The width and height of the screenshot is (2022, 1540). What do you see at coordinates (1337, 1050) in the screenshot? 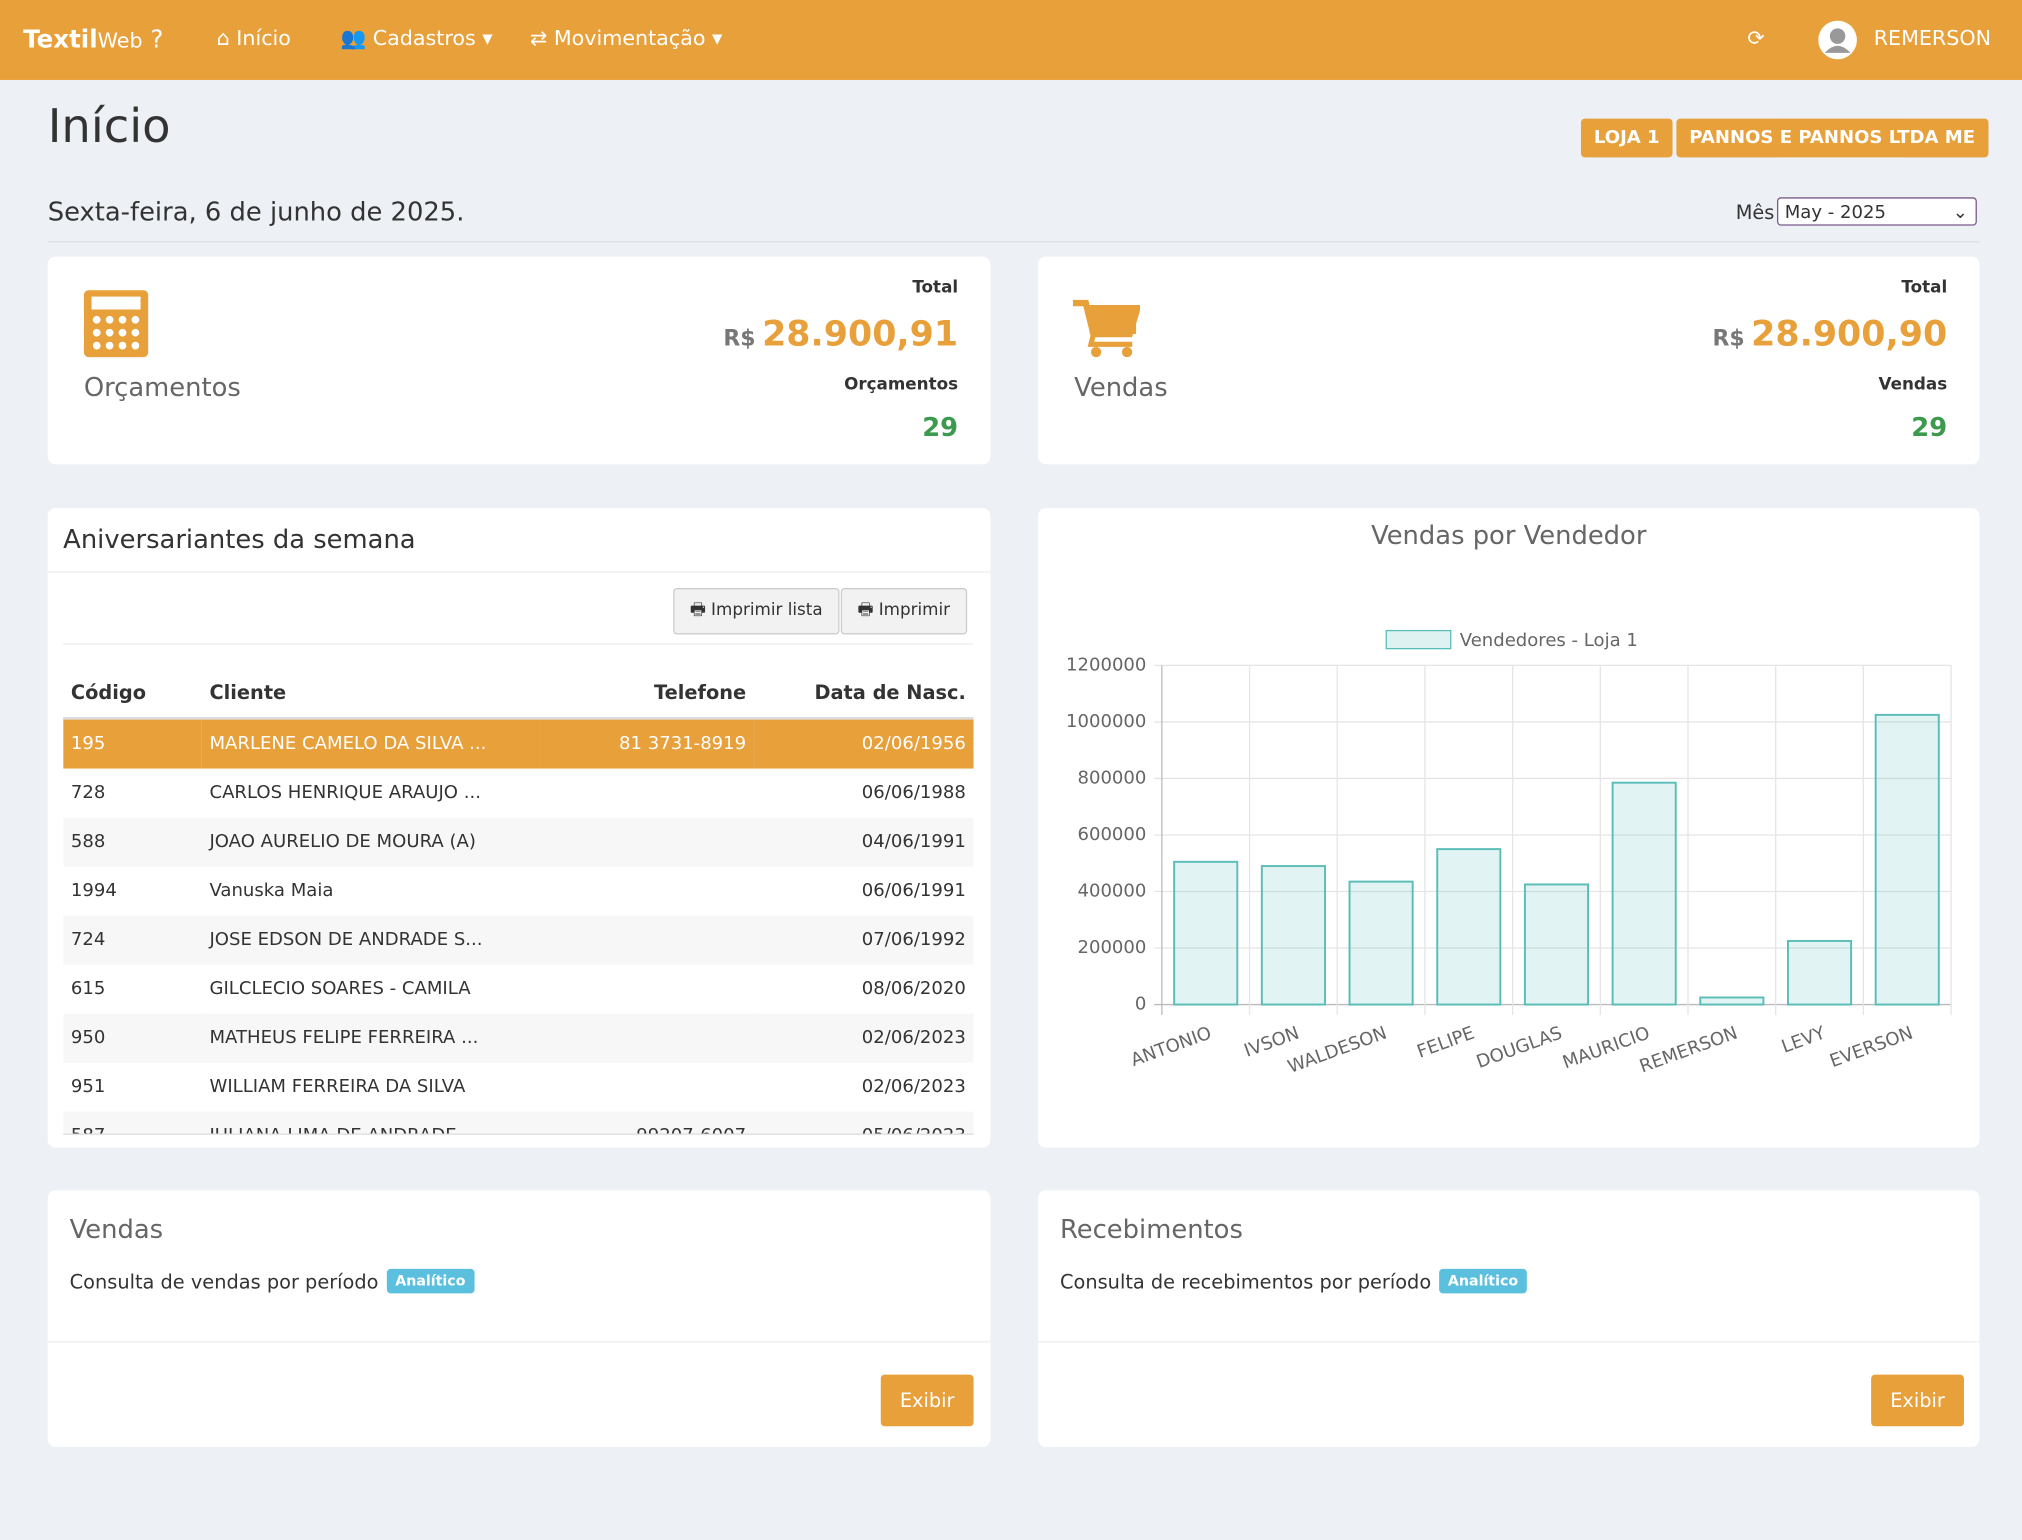
I see `x-tick-label: WALDESON` at bounding box center [1337, 1050].